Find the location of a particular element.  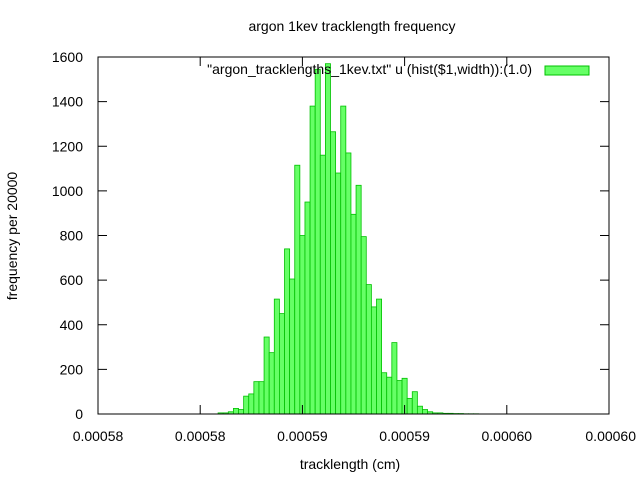

y-tick-label: 400 is located at coordinates (72, 325).